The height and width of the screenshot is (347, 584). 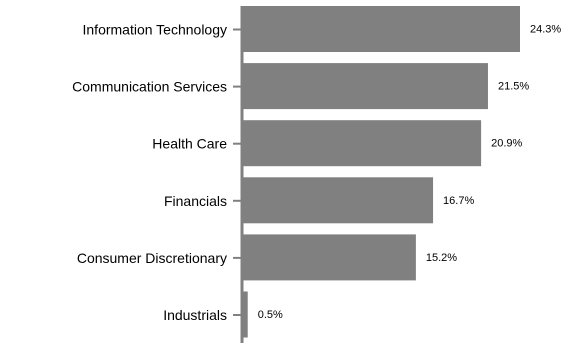 I want to click on category-label: Financials, so click(x=195, y=201).